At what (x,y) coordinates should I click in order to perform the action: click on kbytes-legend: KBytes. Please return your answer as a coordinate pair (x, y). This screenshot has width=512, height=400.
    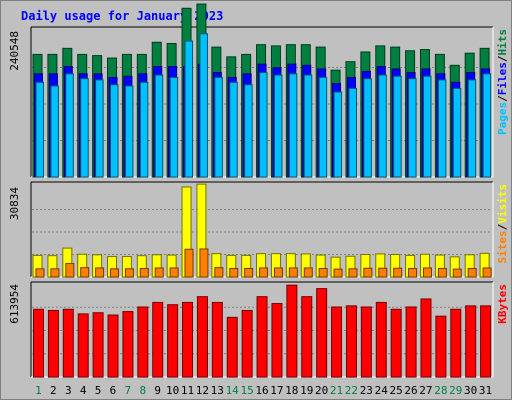
    Looking at the image, I should click on (502, 304).